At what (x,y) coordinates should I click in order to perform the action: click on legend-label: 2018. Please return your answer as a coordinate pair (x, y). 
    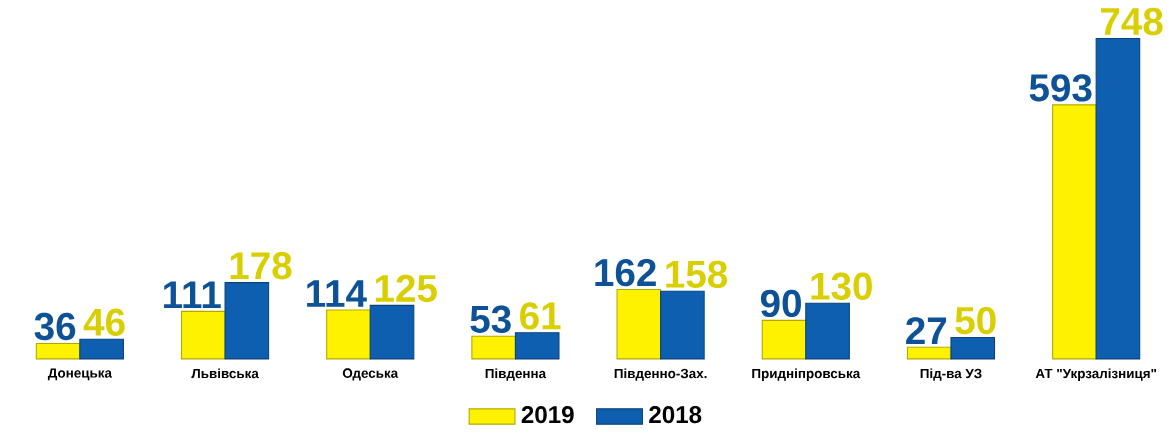
    Looking at the image, I should click on (675, 415).